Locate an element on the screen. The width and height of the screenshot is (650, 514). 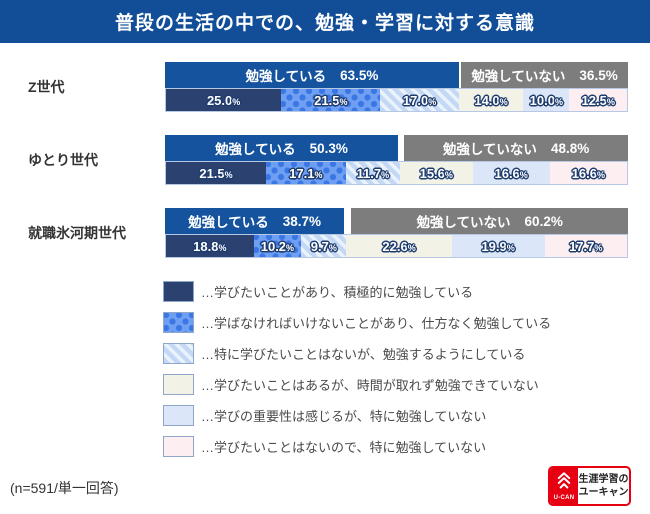
stacked-segment-5: 19.9% is located at coordinates (498, 246).